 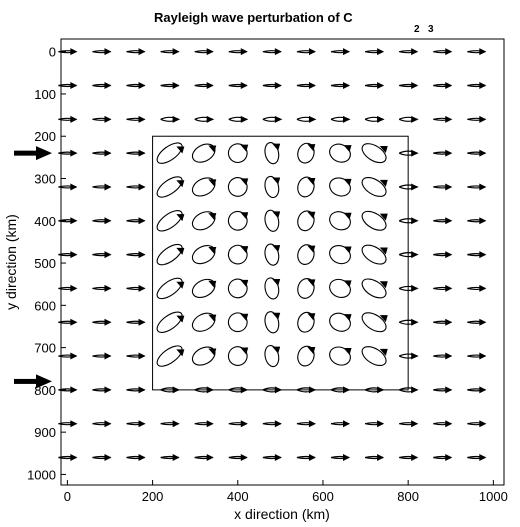 What do you see at coordinates (26, 381) in the screenshot?
I see `source-arrow-shaft` at bounding box center [26, 381].